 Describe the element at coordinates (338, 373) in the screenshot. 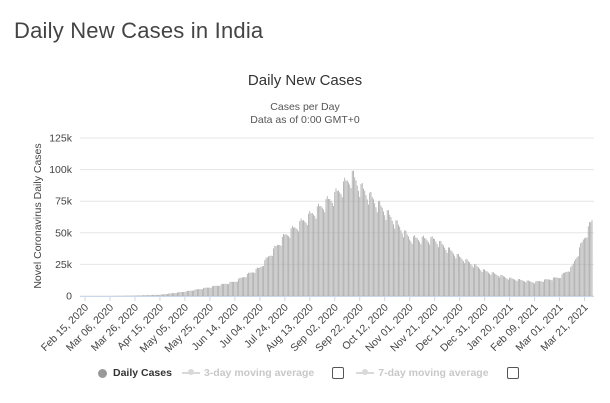

I see `checkbox-3-day-ma` at that location.